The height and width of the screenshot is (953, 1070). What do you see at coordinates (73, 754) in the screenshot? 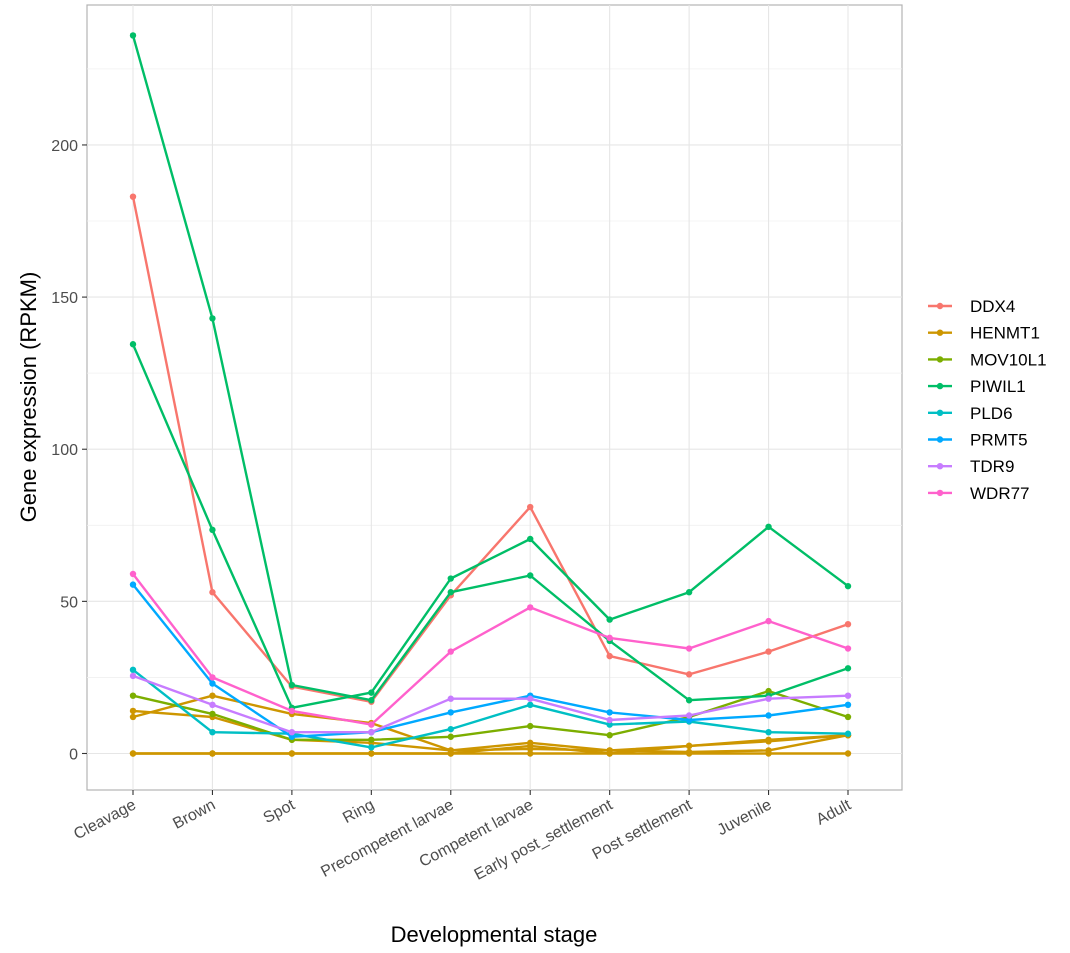
I see `y-tick-label: 0` at bounding box center [73, 754].